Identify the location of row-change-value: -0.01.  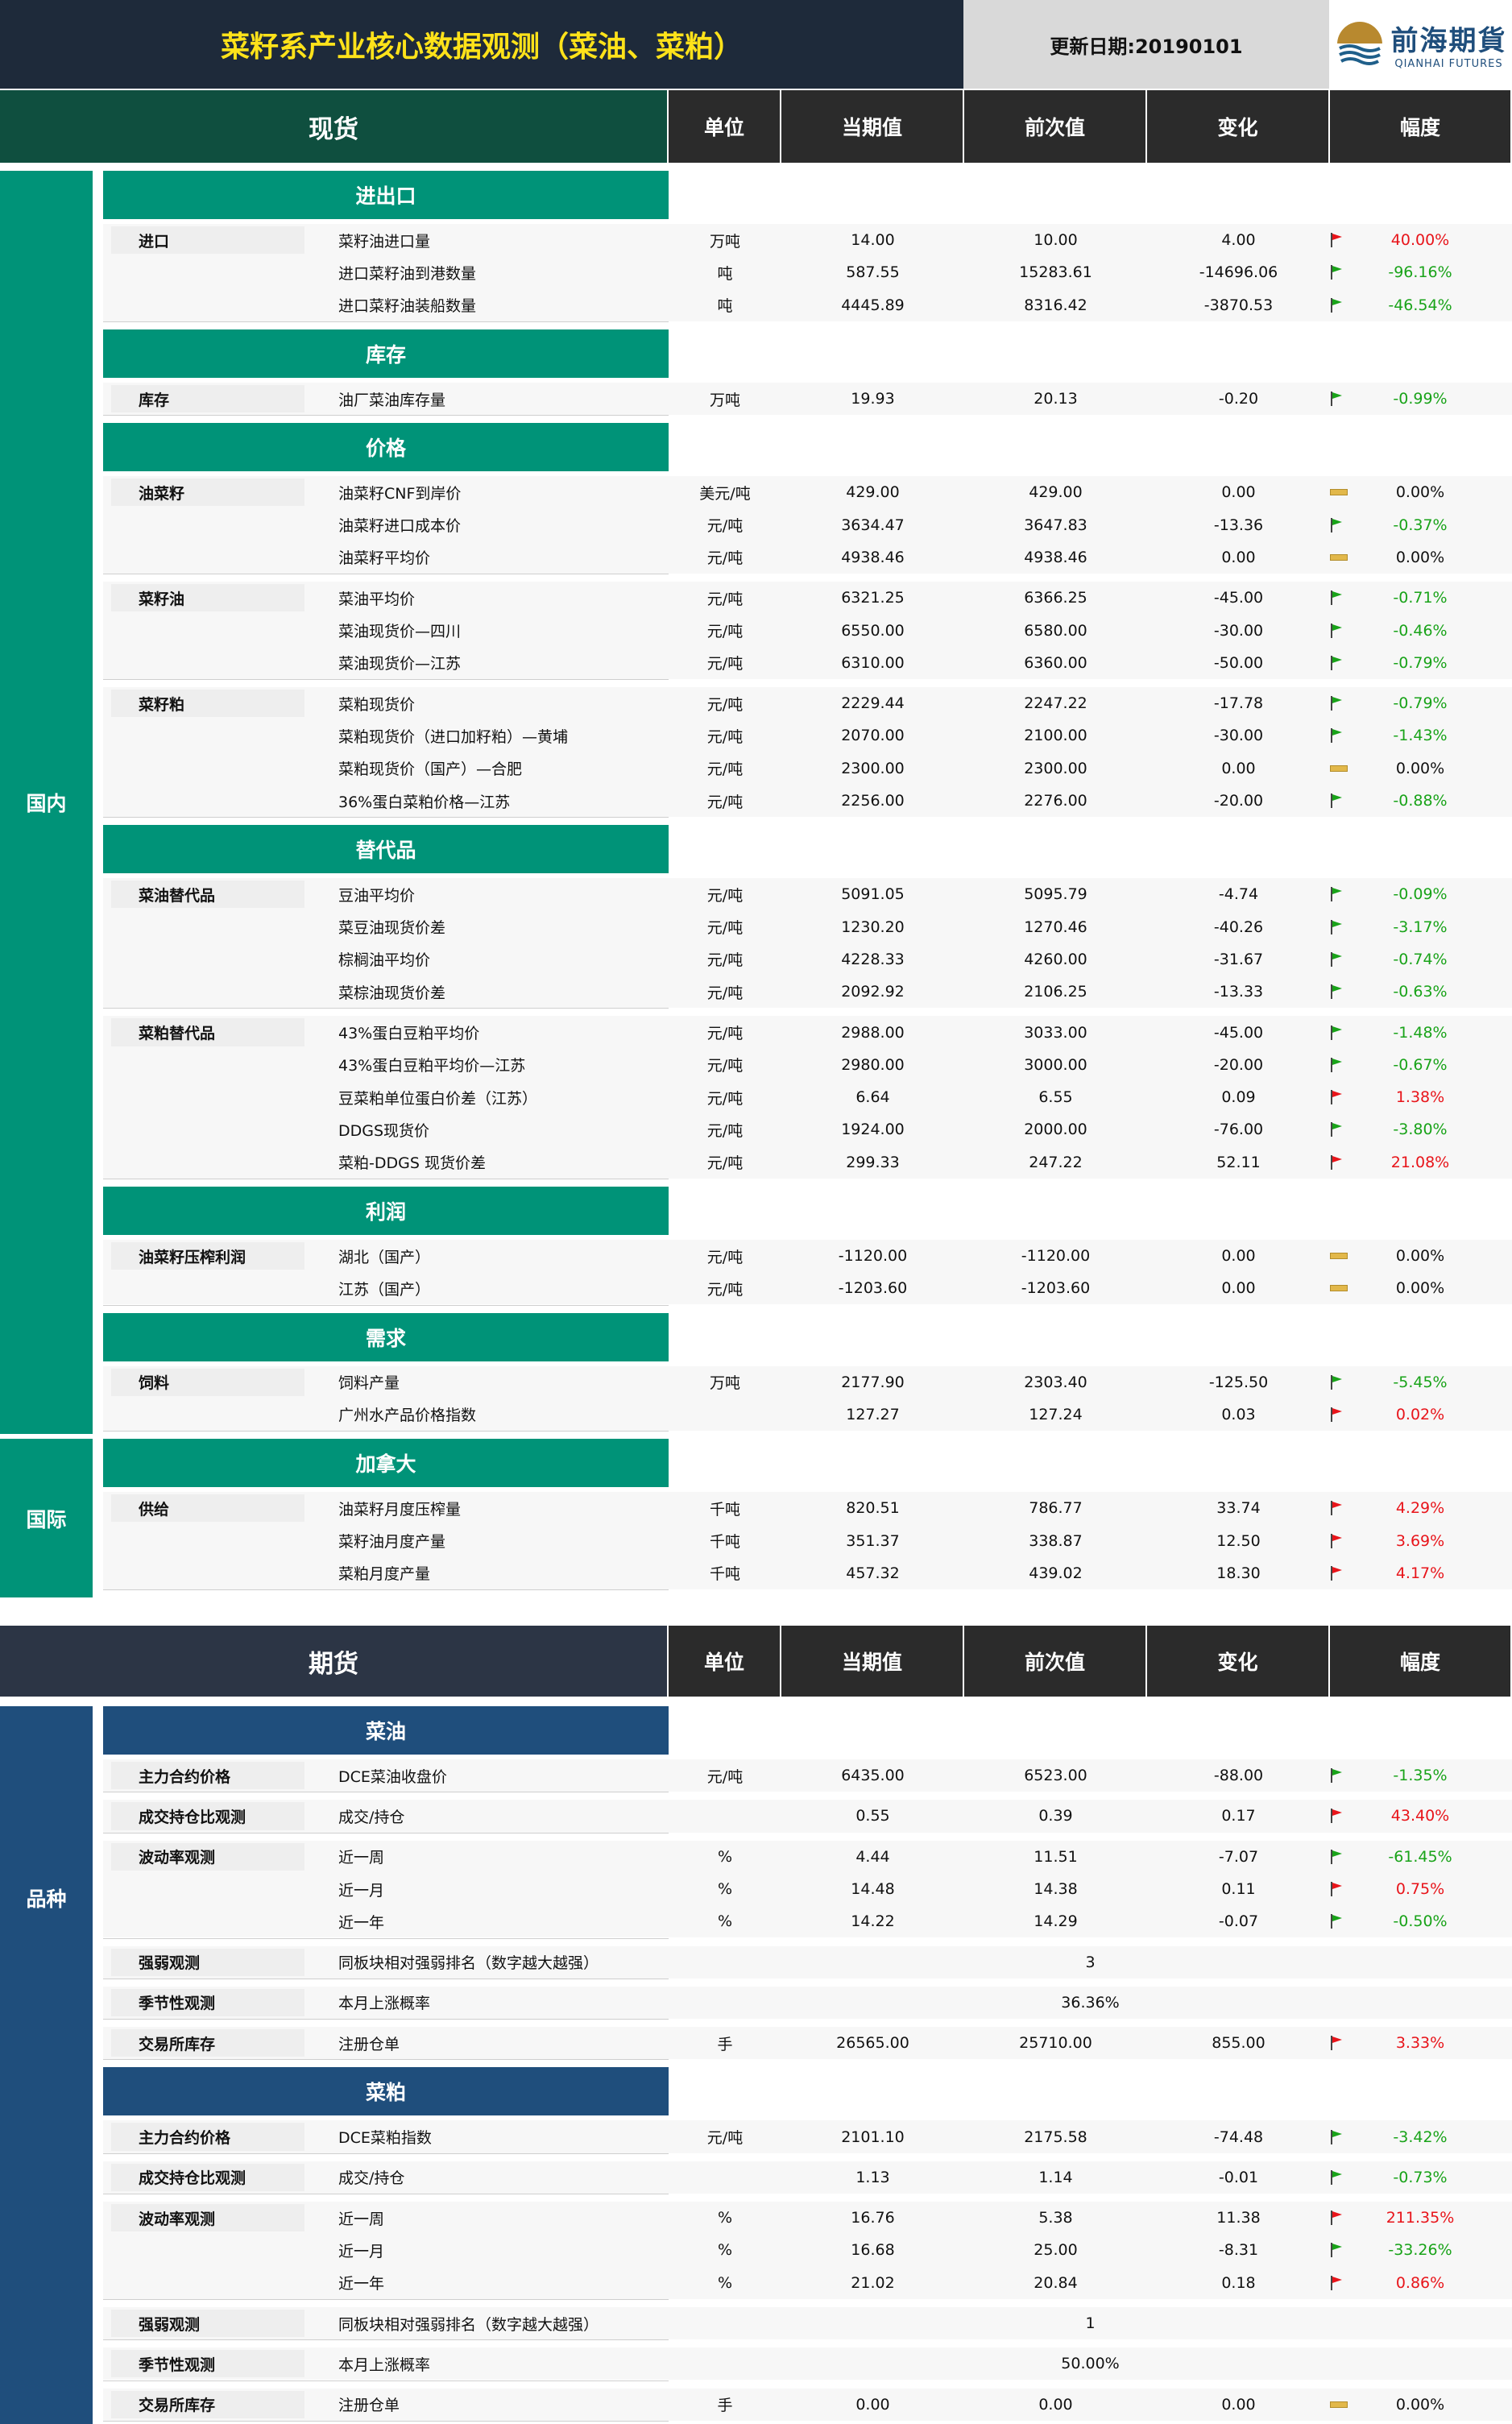
(1239, 2177).